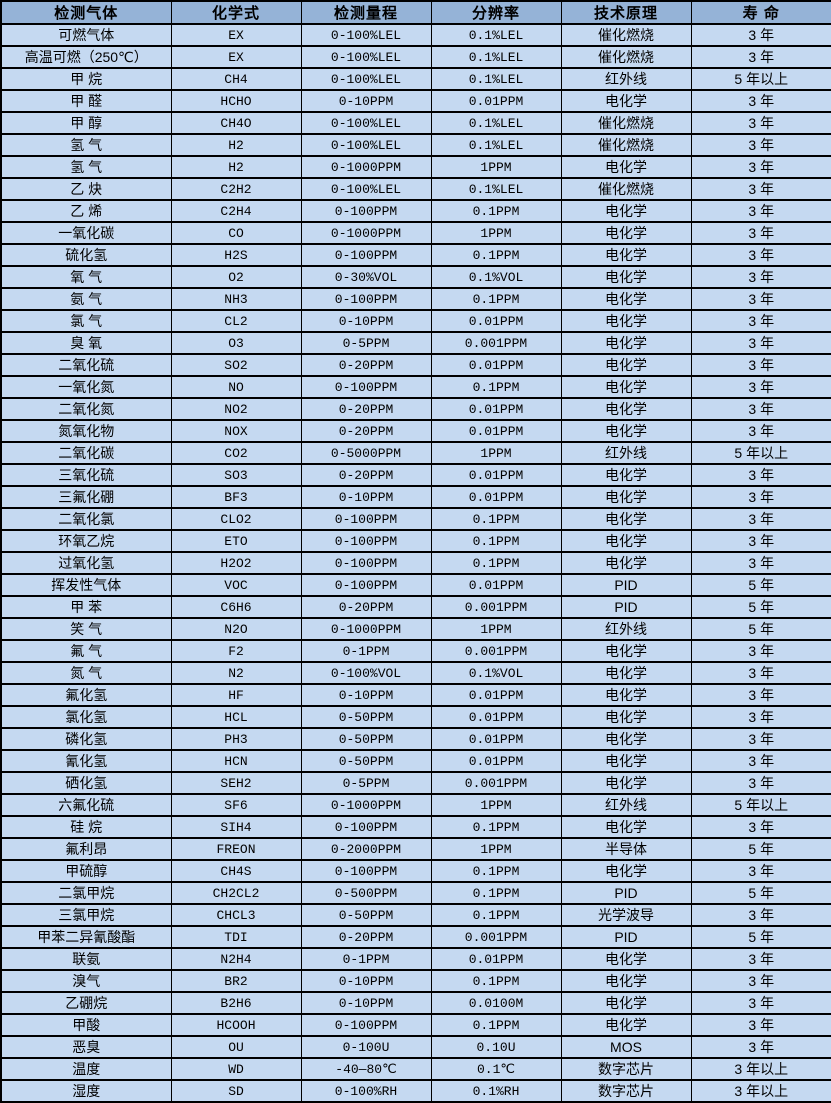 The image size is (831, 1103). What do you see at coordinates (236, 541) in the screenshot?
I see `cell-chemical-formula: ETO` at bounding box center [236, 541].